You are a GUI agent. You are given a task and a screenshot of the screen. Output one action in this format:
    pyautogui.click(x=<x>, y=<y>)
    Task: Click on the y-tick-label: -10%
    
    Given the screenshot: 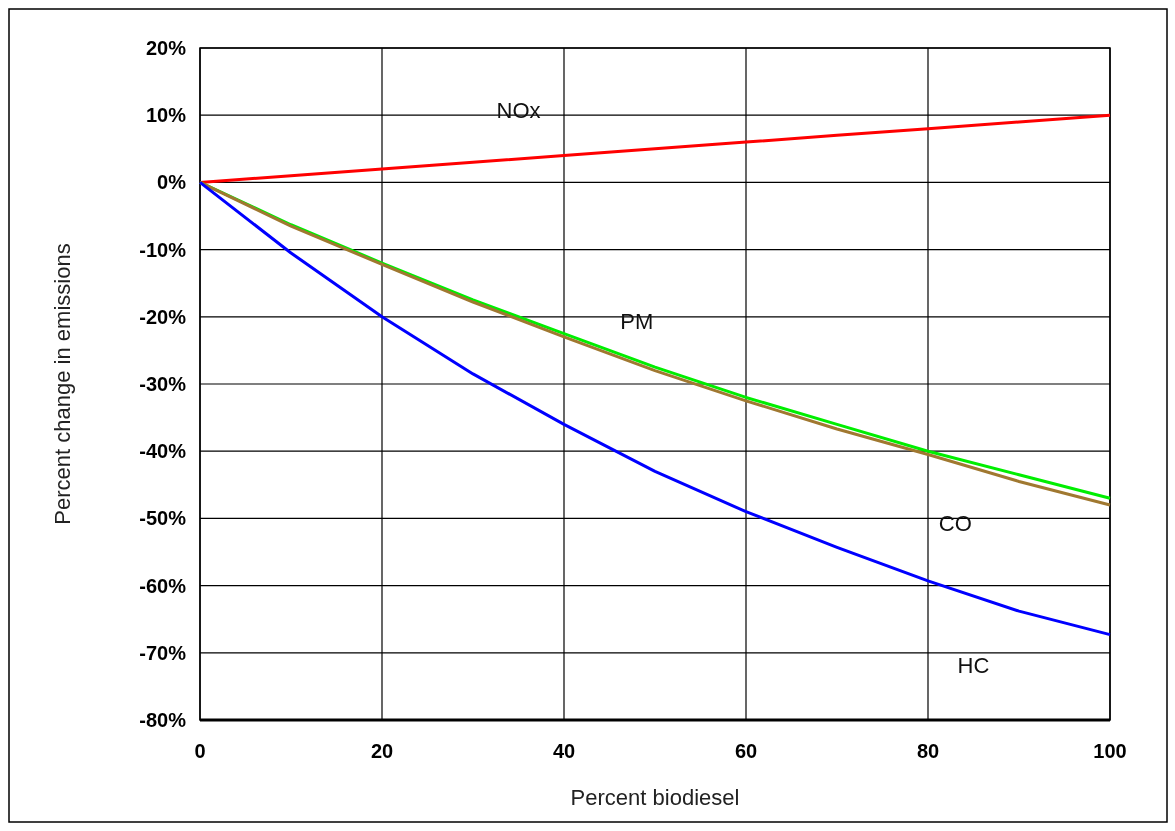 What is the action you would take?
    pyautogui.click(x=163, y=249)
    